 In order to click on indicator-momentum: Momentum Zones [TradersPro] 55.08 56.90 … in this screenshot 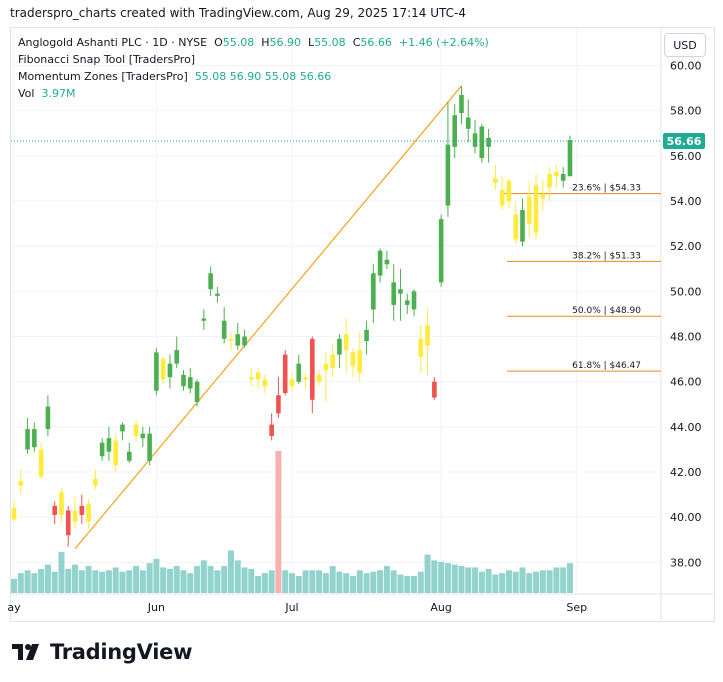, I will do `click(253, 76)`.